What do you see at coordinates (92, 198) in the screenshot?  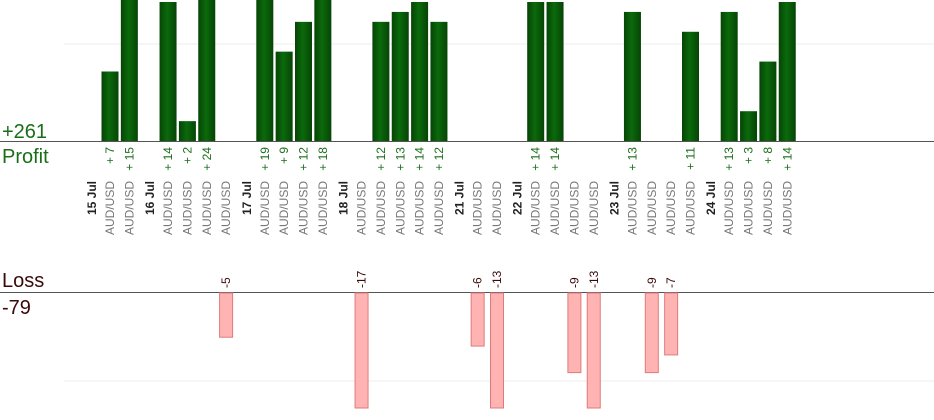 I see `date-label: 15 Jul` at bounding box center [92, 198].